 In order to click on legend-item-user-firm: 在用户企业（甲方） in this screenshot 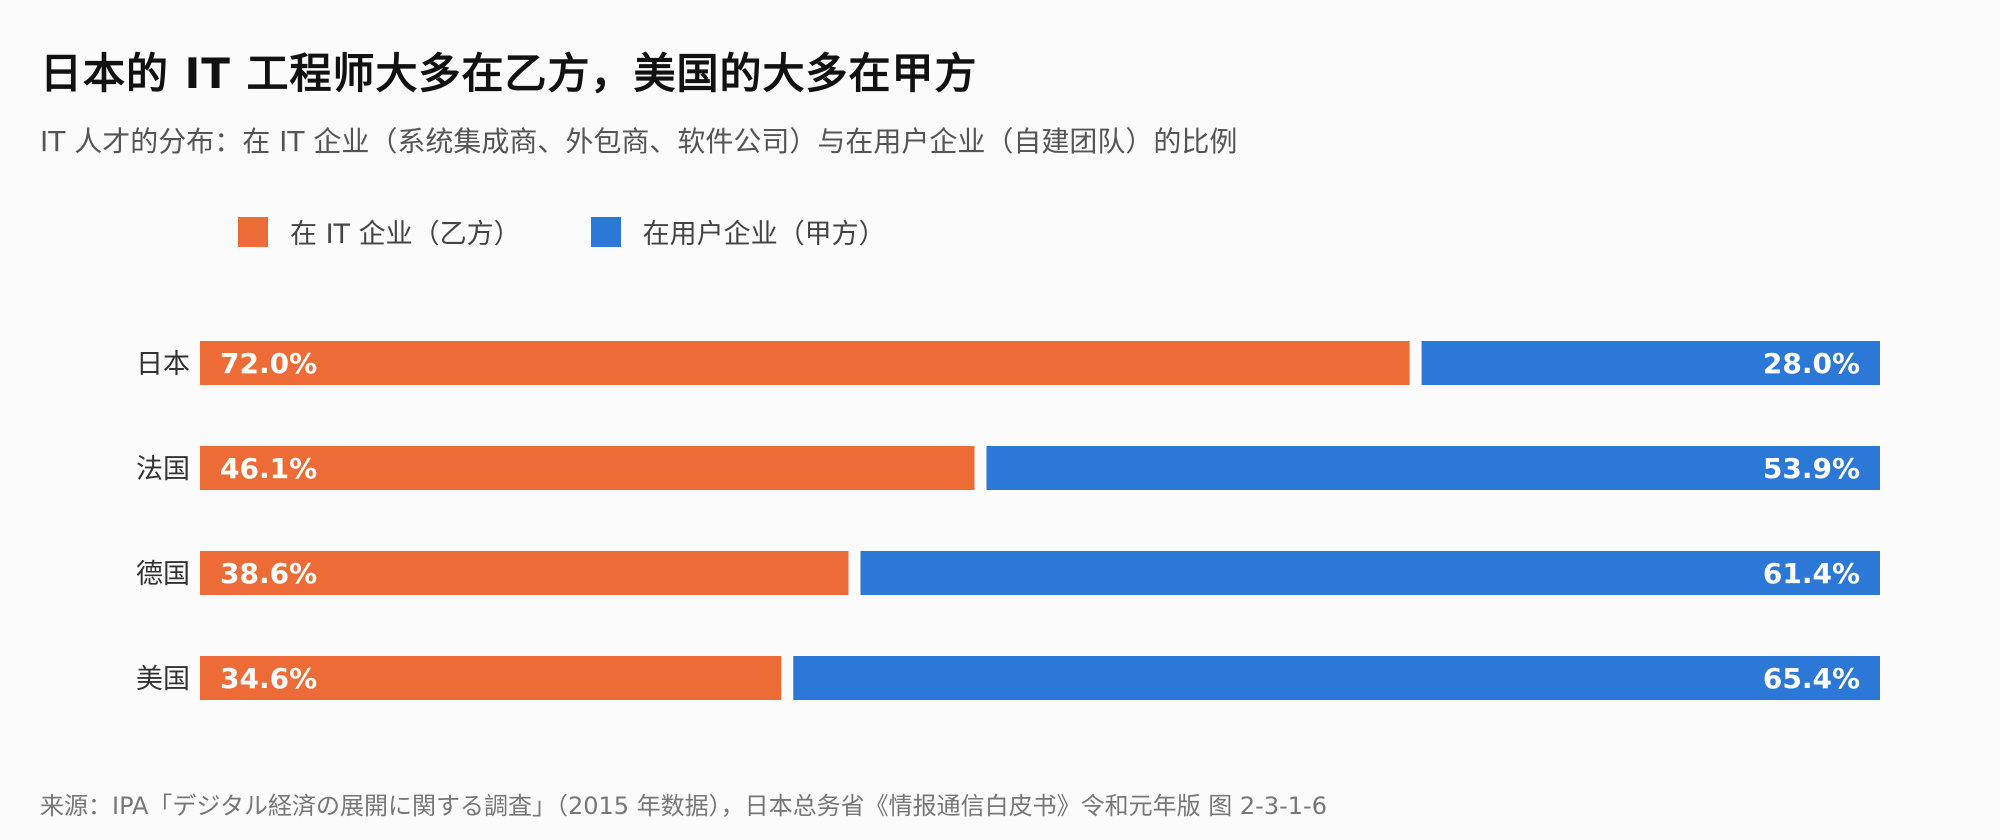, I will do `click(738, 231)`.